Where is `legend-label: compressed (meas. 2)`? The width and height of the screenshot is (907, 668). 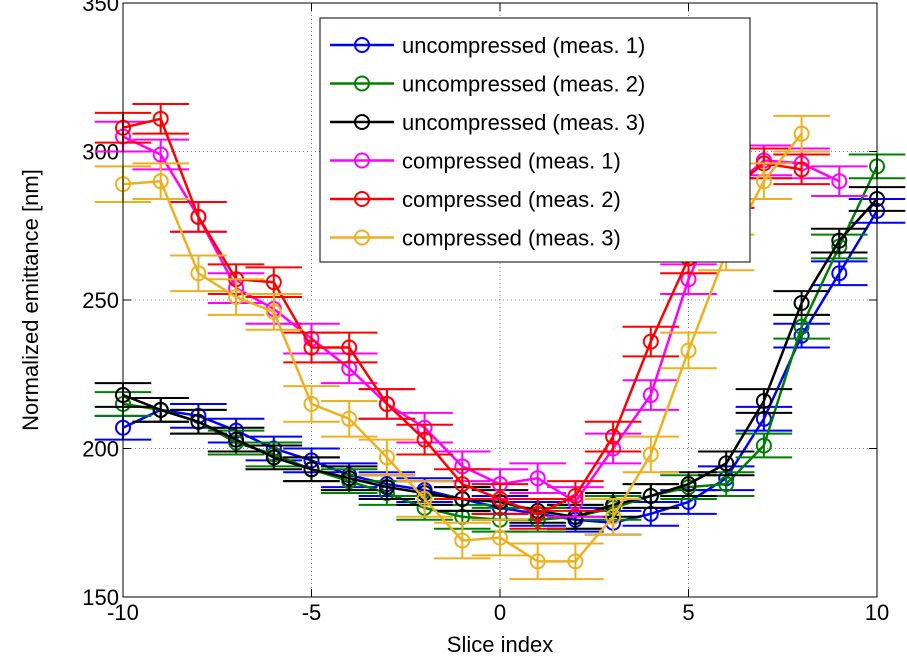 legend-label: compressed (meas. 2) is located at coordinates (511, 199).